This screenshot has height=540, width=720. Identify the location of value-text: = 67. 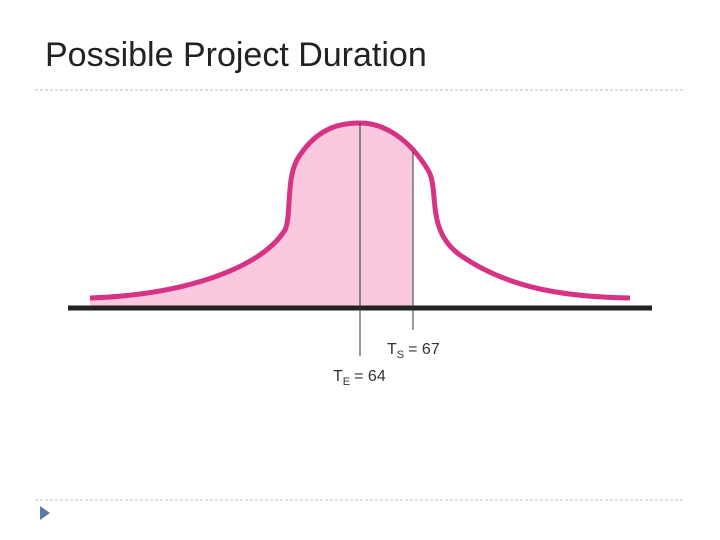
(424, 349).